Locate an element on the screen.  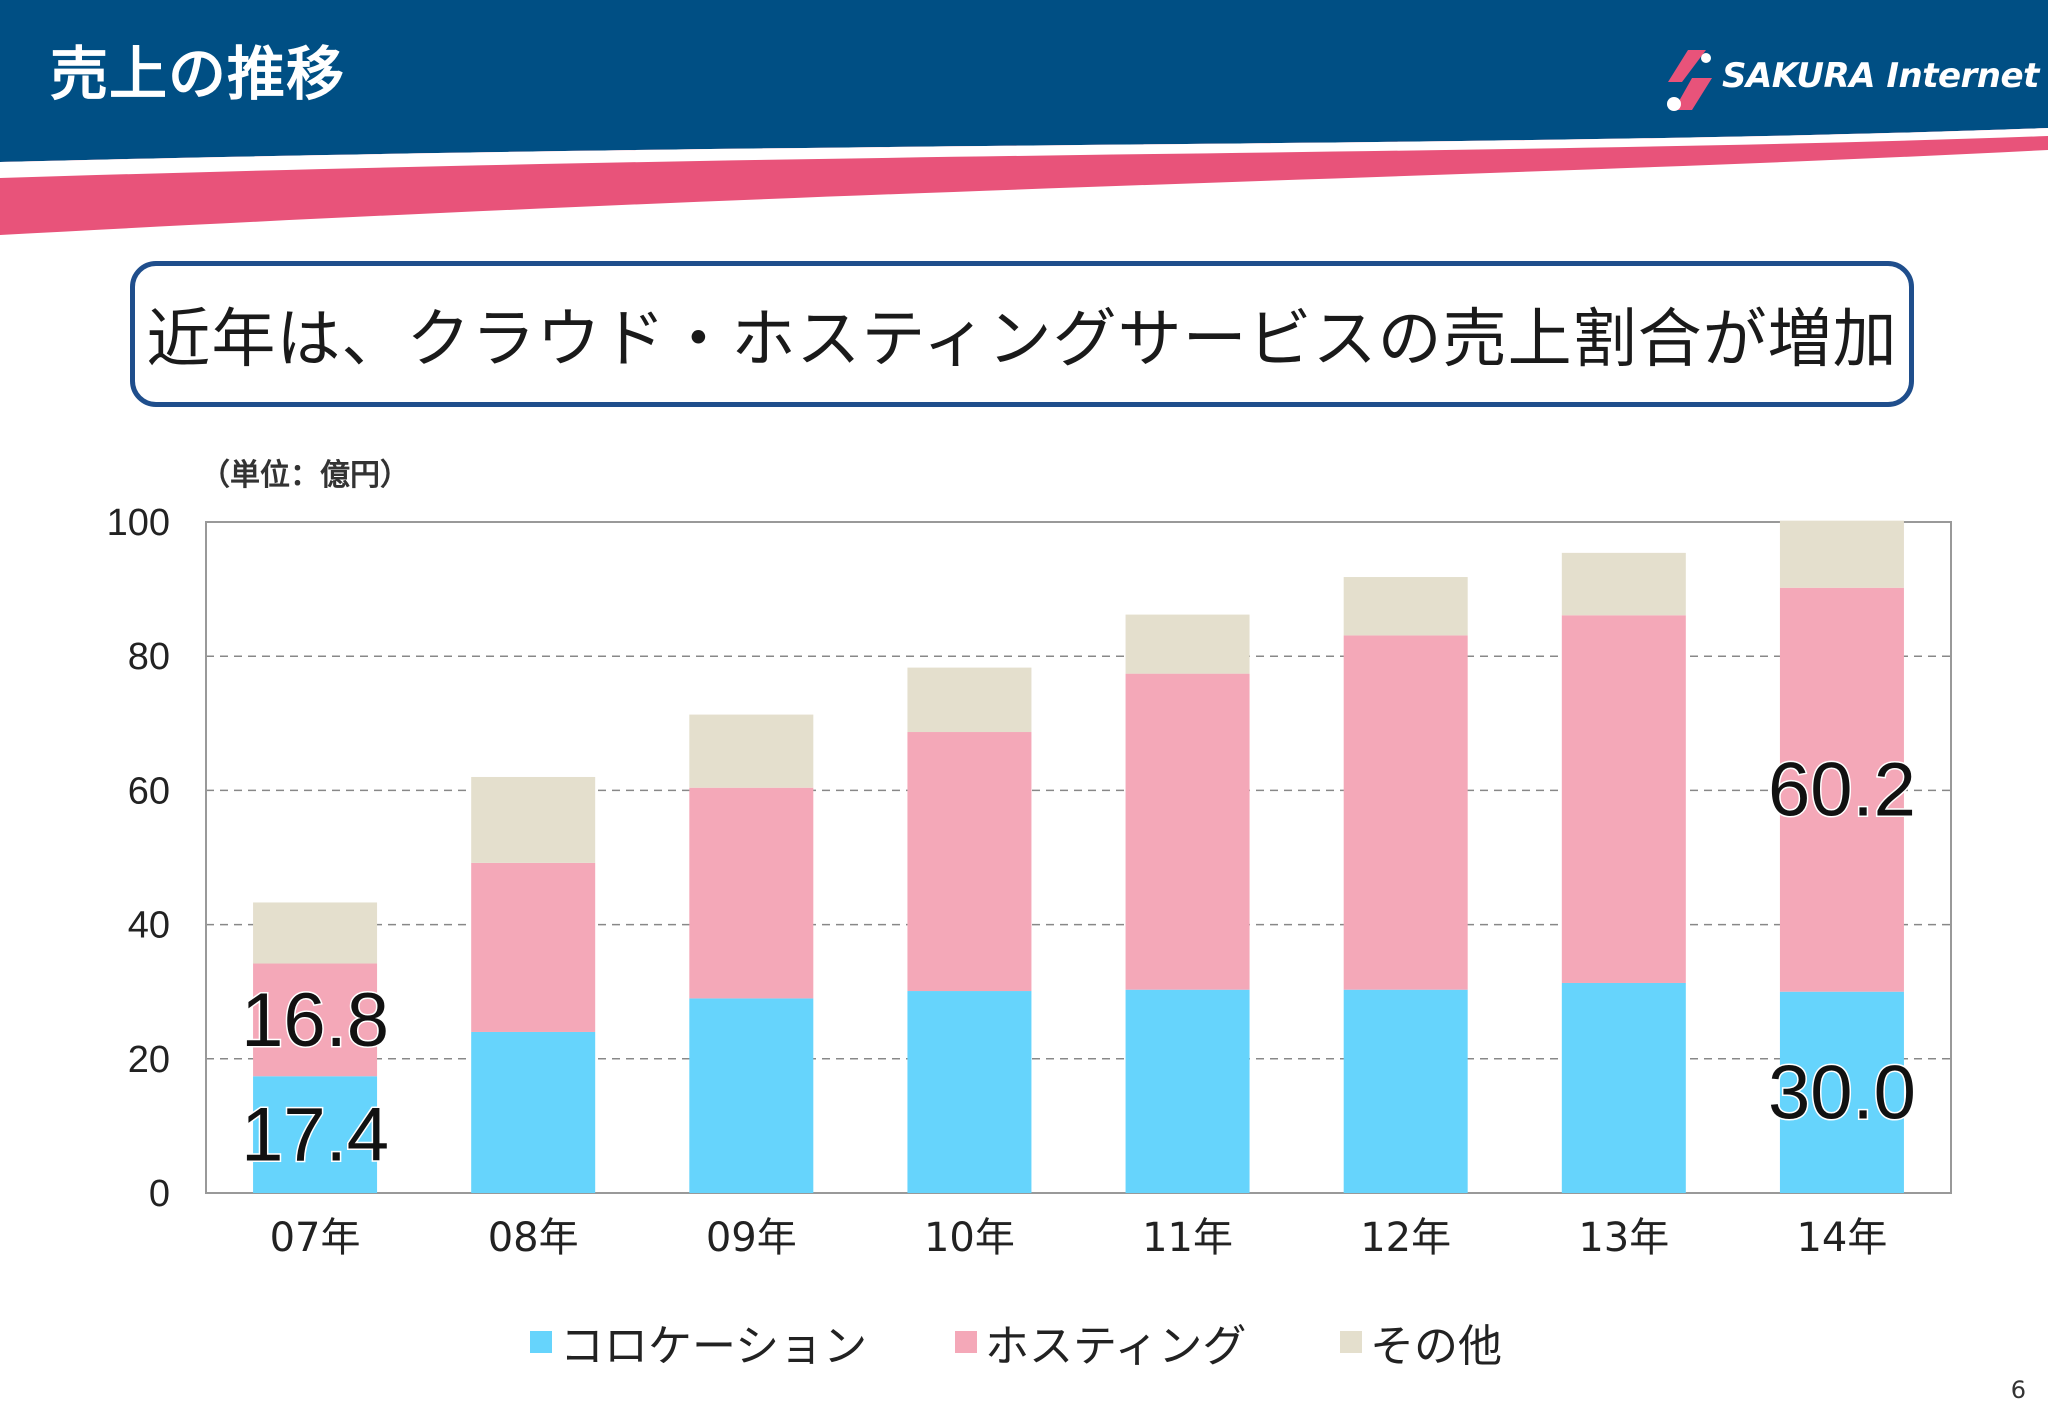
chart-legend: コロケーション ホスティング その他 is located at coordinates (1024, 1341).